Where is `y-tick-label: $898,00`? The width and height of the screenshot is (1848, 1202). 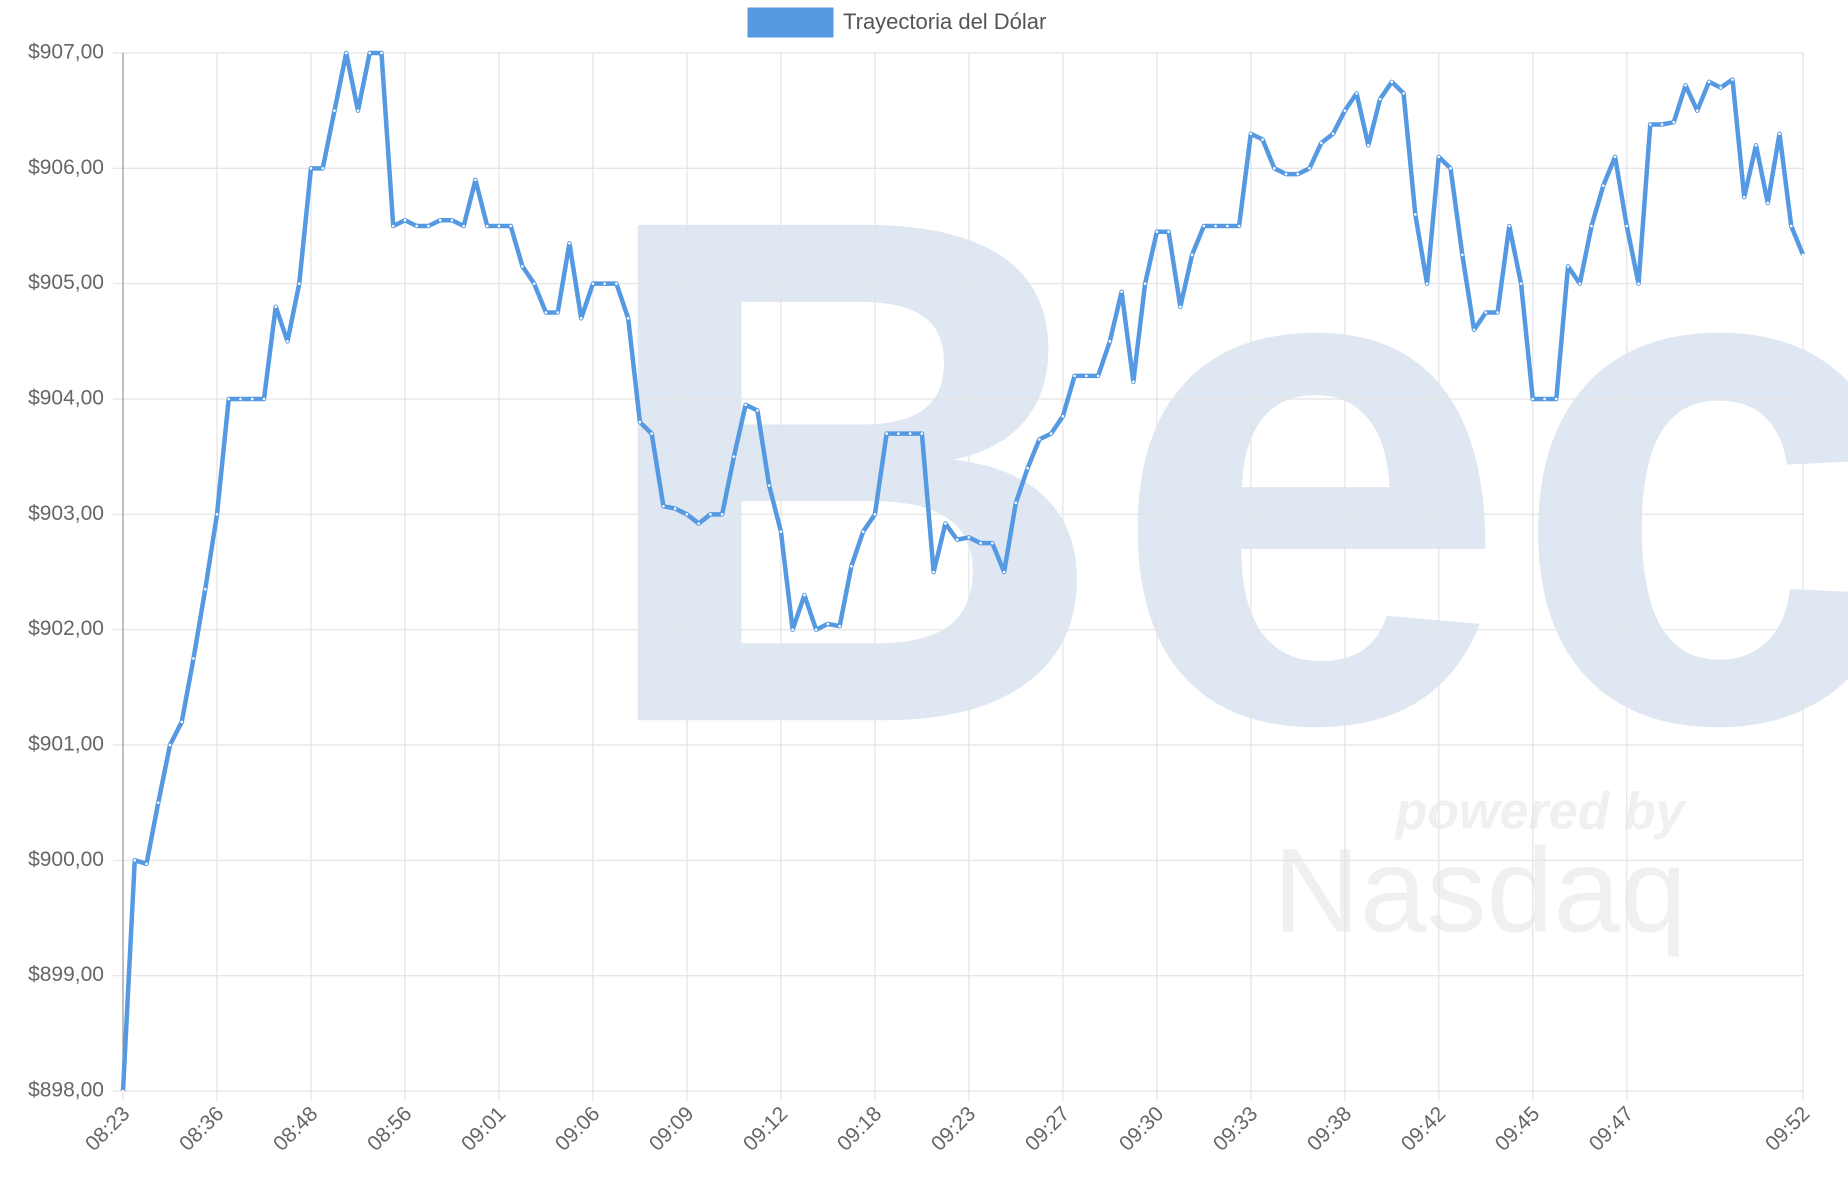
y-tick-label: $898,00 is located at coordinates (66, 1090).